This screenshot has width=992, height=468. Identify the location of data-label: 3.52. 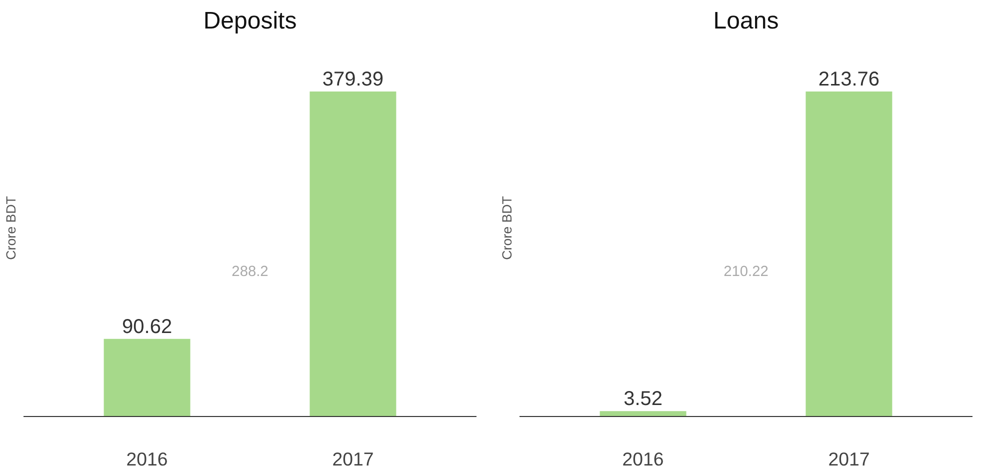
(643, 399).